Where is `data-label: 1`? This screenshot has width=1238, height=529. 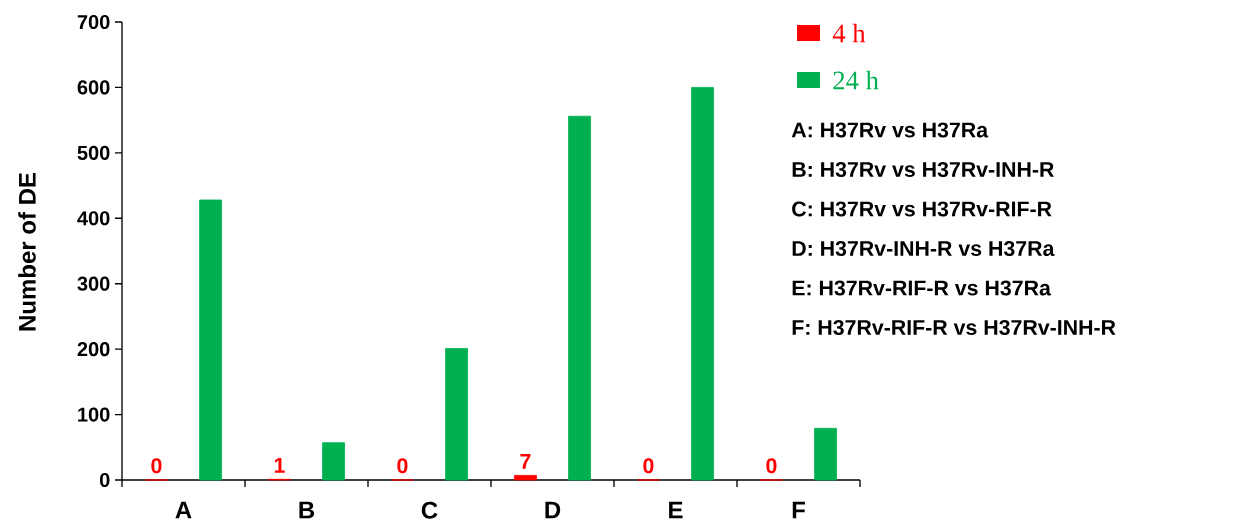
data-label: 1 is located at coordinates (279, 465).